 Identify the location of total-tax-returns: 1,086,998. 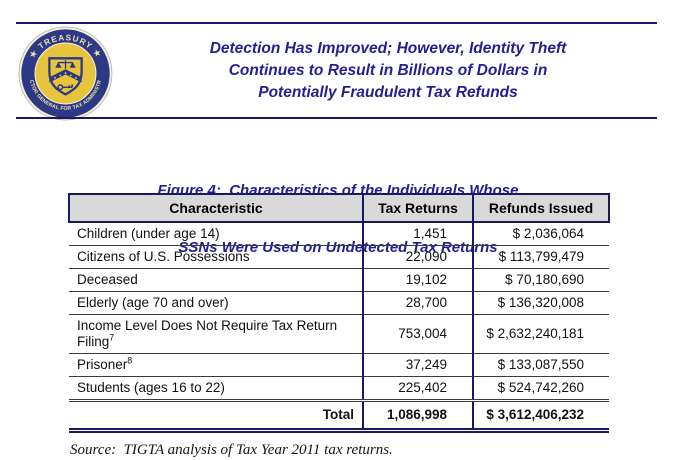
(417, 416).